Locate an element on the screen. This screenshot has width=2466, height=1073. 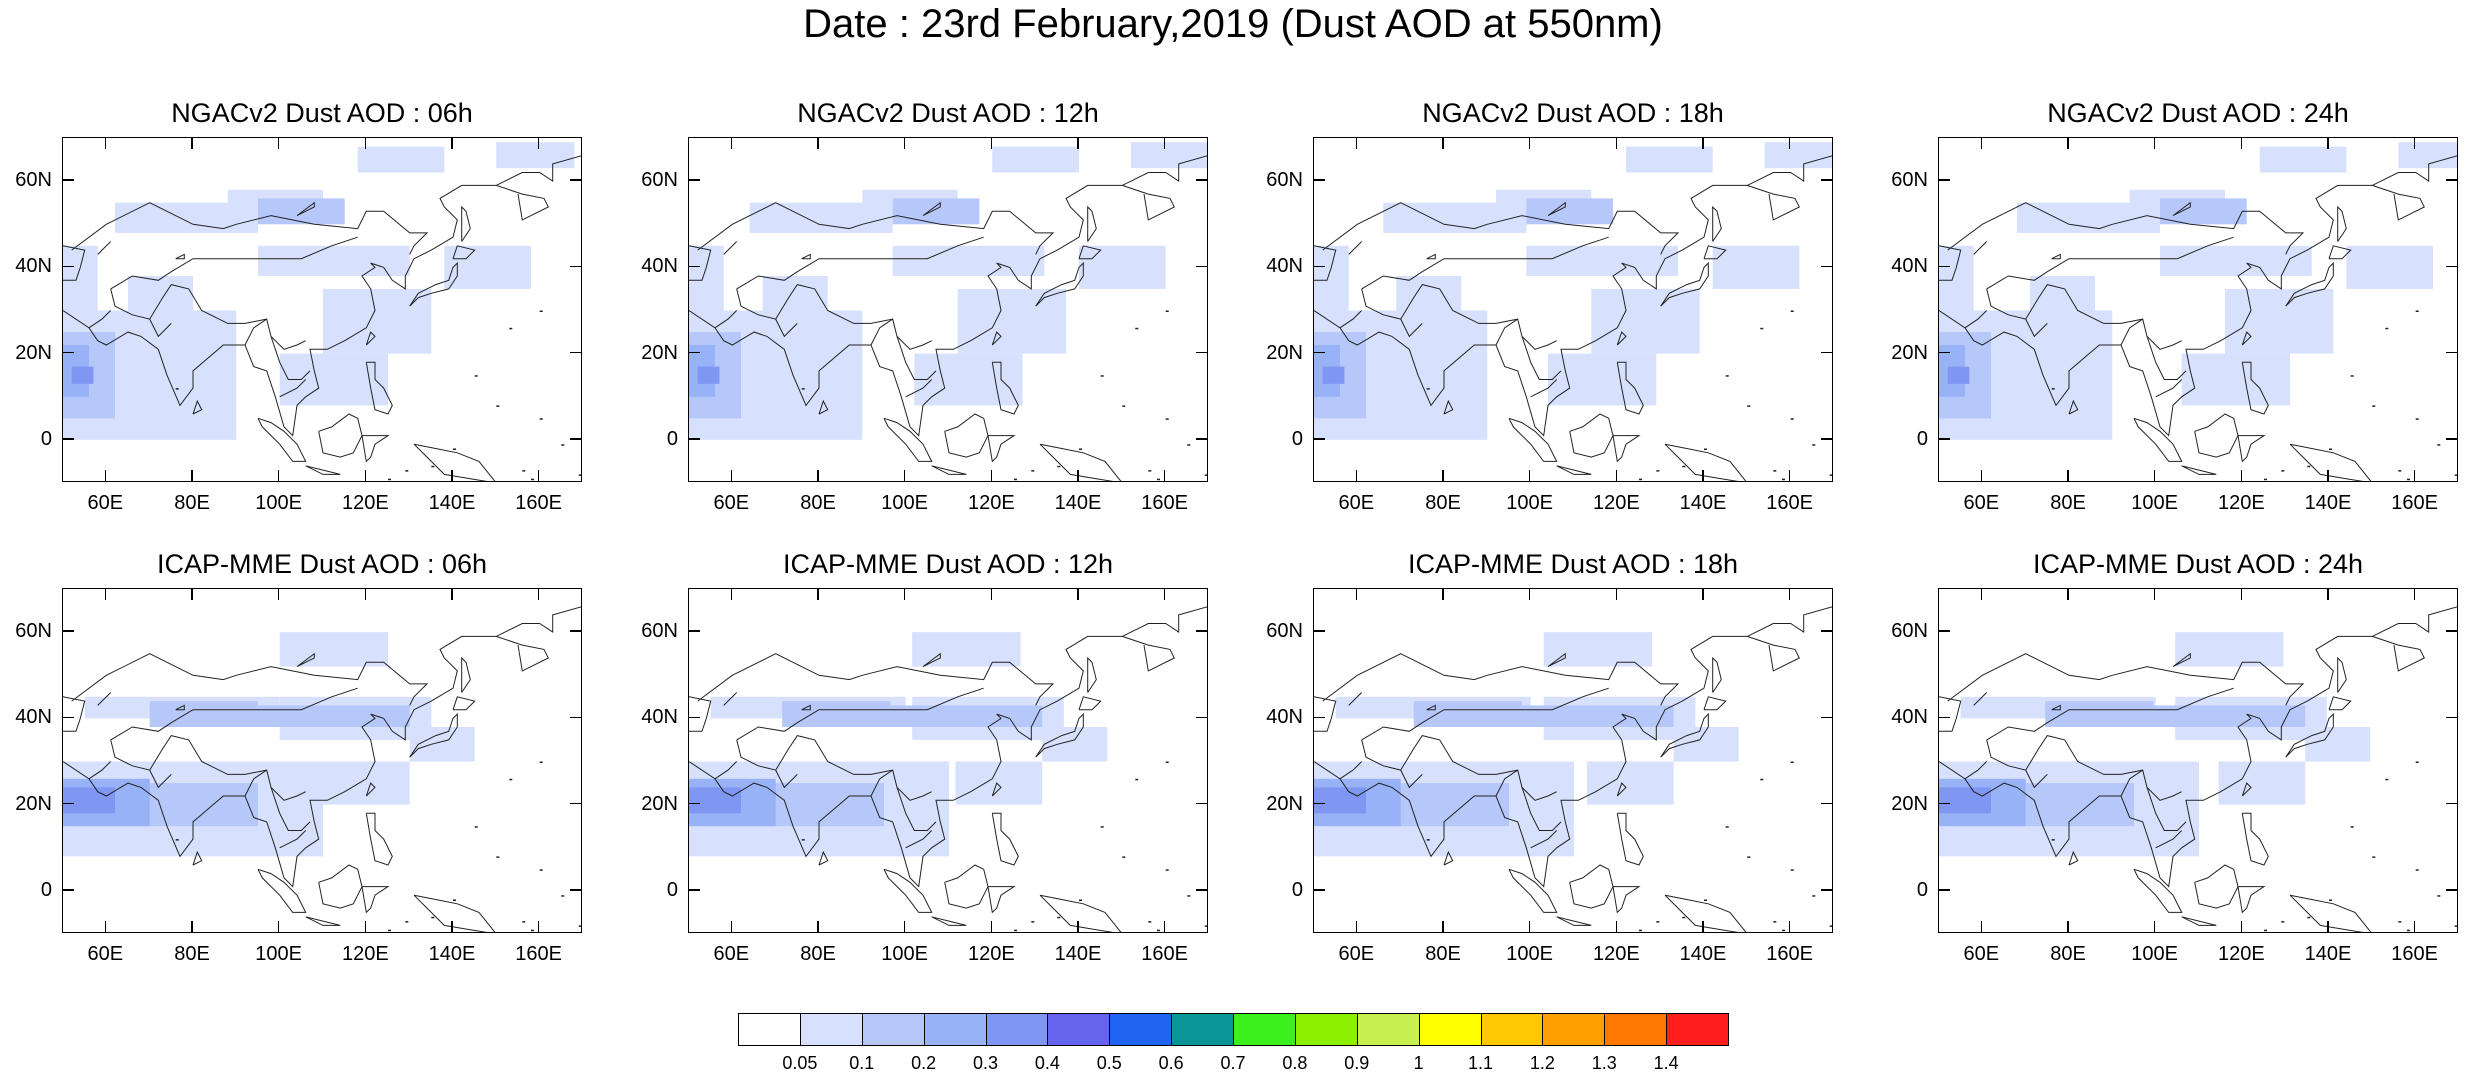
y-tick-label: 60N is located at coordinates (1284, 631).